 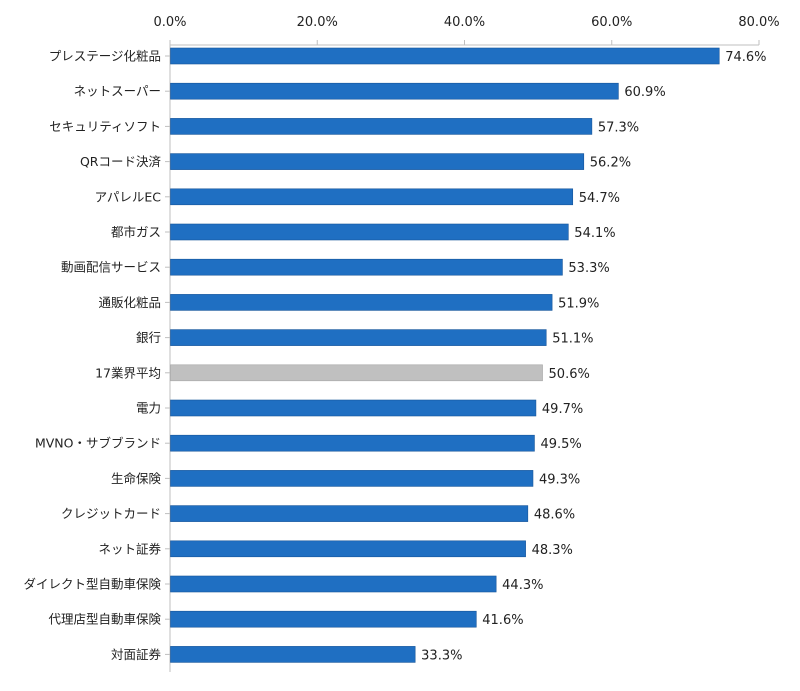 What do you see at coordinates (136, 654) in the screenshot?
I see `category-label: 対面証券` at bounding box center [136, 654].